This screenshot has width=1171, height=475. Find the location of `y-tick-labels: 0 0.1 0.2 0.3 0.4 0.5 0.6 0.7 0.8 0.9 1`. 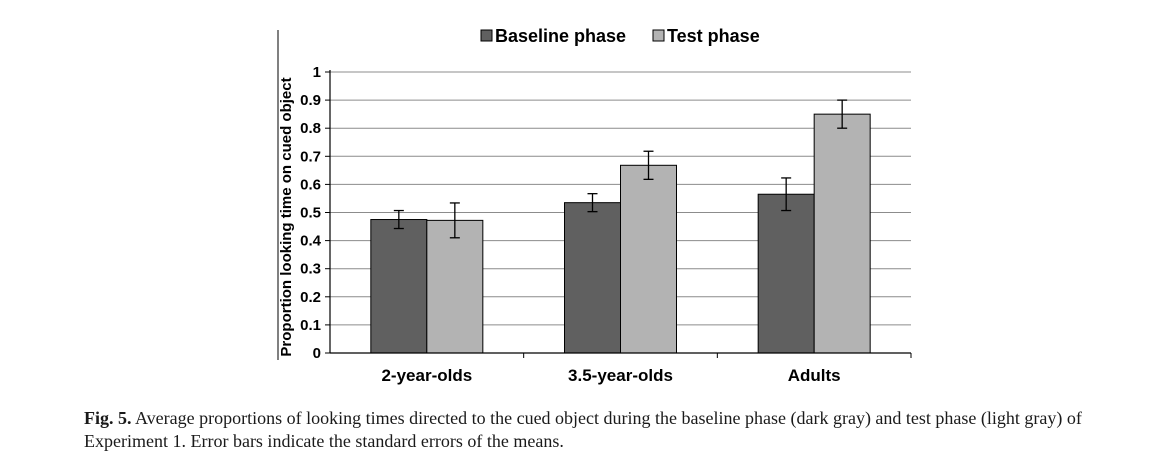

y-tick-labels: 0 0.1 0.2 0.3 0.4 0.5 0.6 0.7 0.8 0.9 1 is located at coordinates (311, 213).